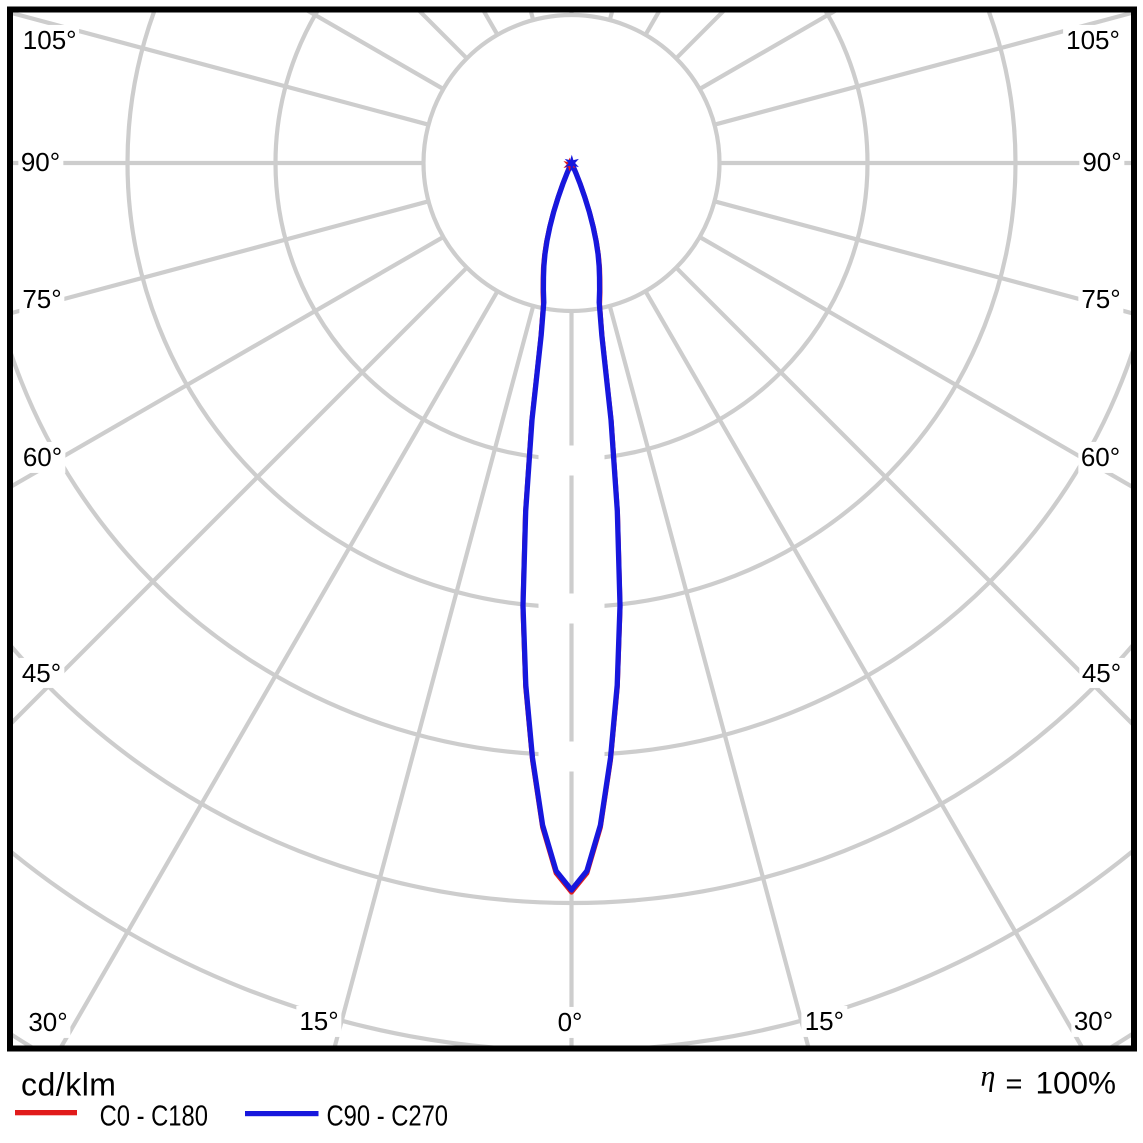 This screenshot has width=1143, height=1143. What do you see at coordinates (1076, 1083) in the screenshot?
I see `svg-text: 100%` at bounding box center [1076, 1083].